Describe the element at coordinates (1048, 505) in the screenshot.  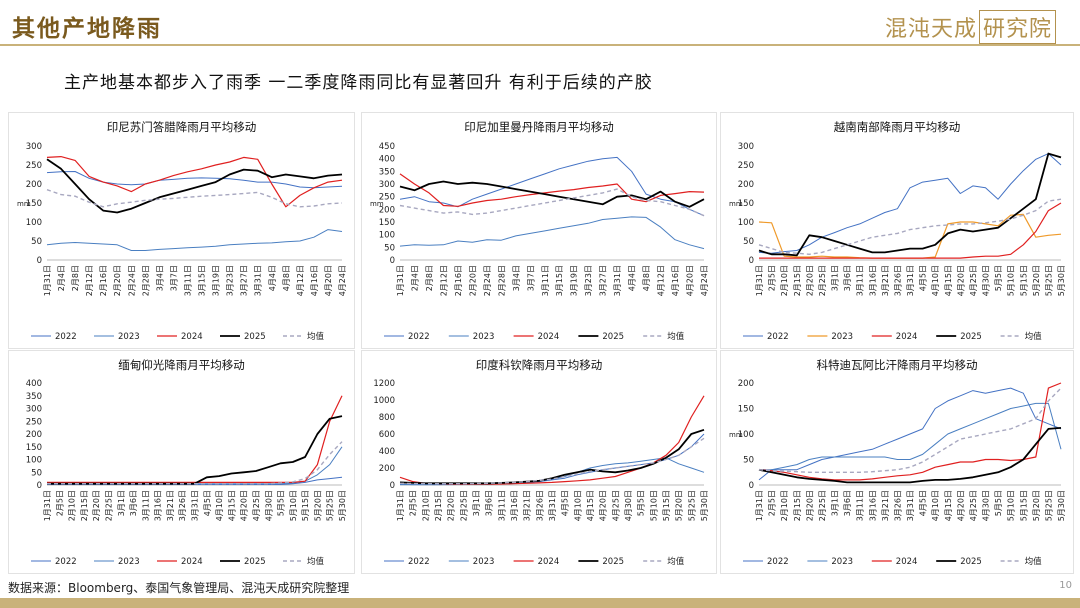
I see `x-tick-label: 5月25日` at that location.